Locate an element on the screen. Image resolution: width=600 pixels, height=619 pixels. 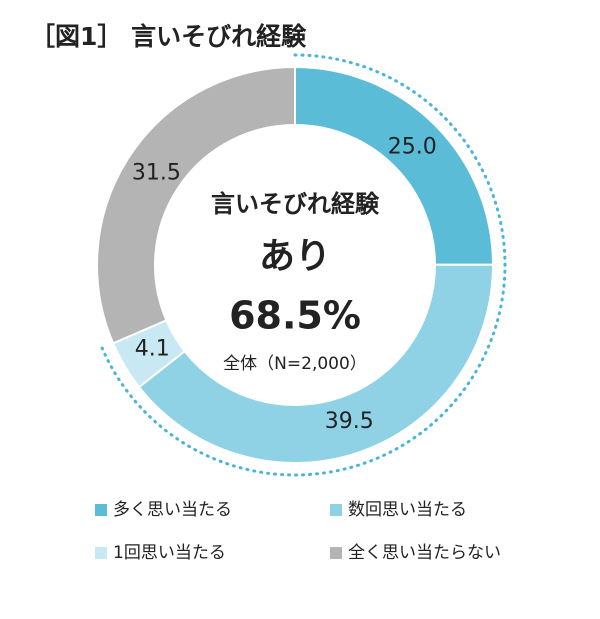
value-label: 25.0 is located at coordinates (412, 147).